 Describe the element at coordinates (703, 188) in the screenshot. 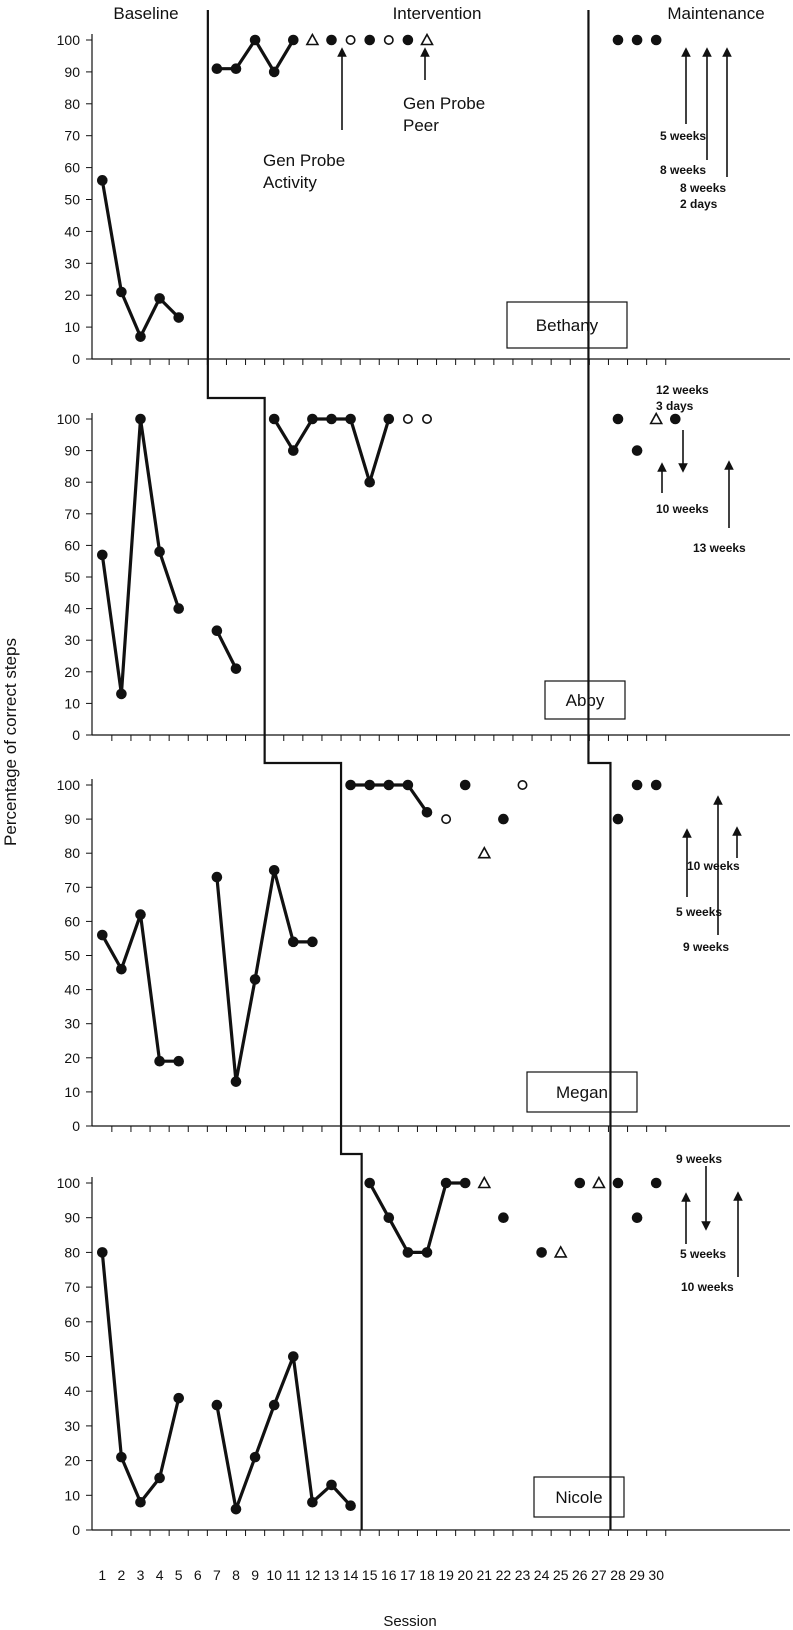

I see `annotation-line: 8 weeks` at that location.